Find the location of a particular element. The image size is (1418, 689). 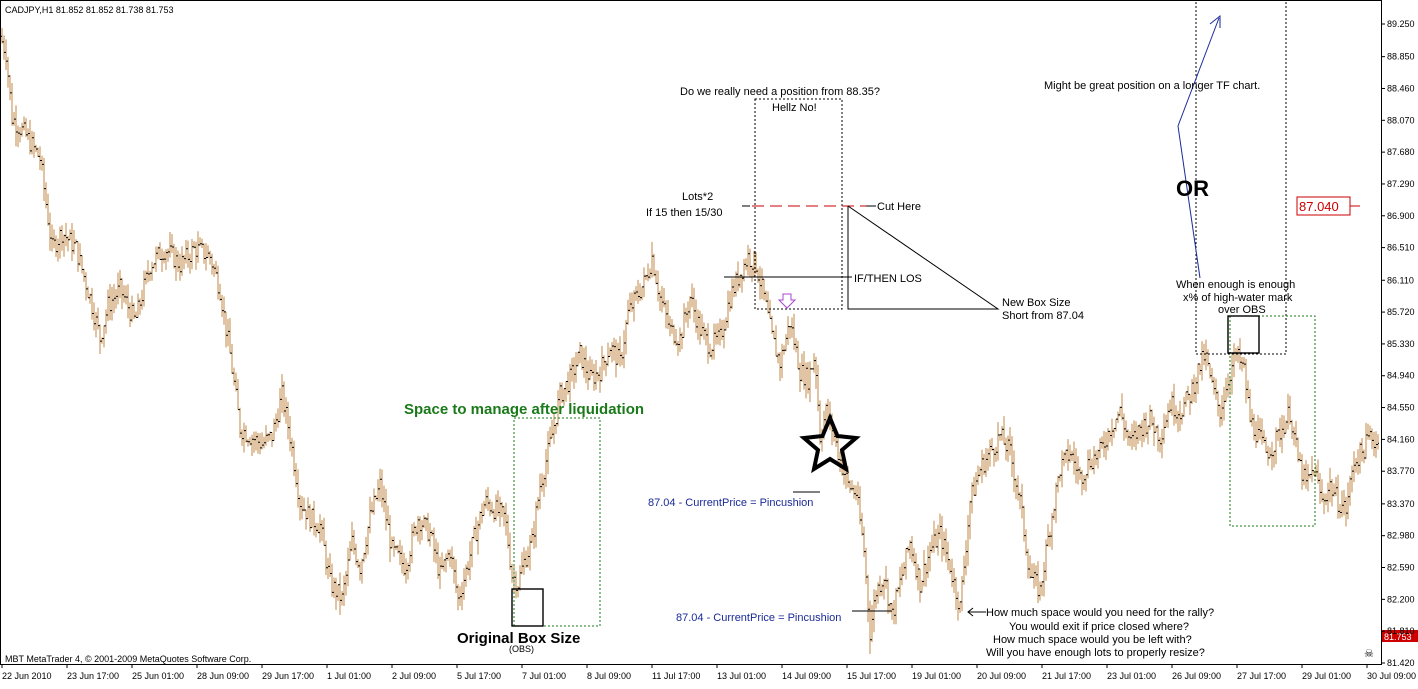

x-tick-label: 14 Jul 09:00 is located at coordinates (806, 676).